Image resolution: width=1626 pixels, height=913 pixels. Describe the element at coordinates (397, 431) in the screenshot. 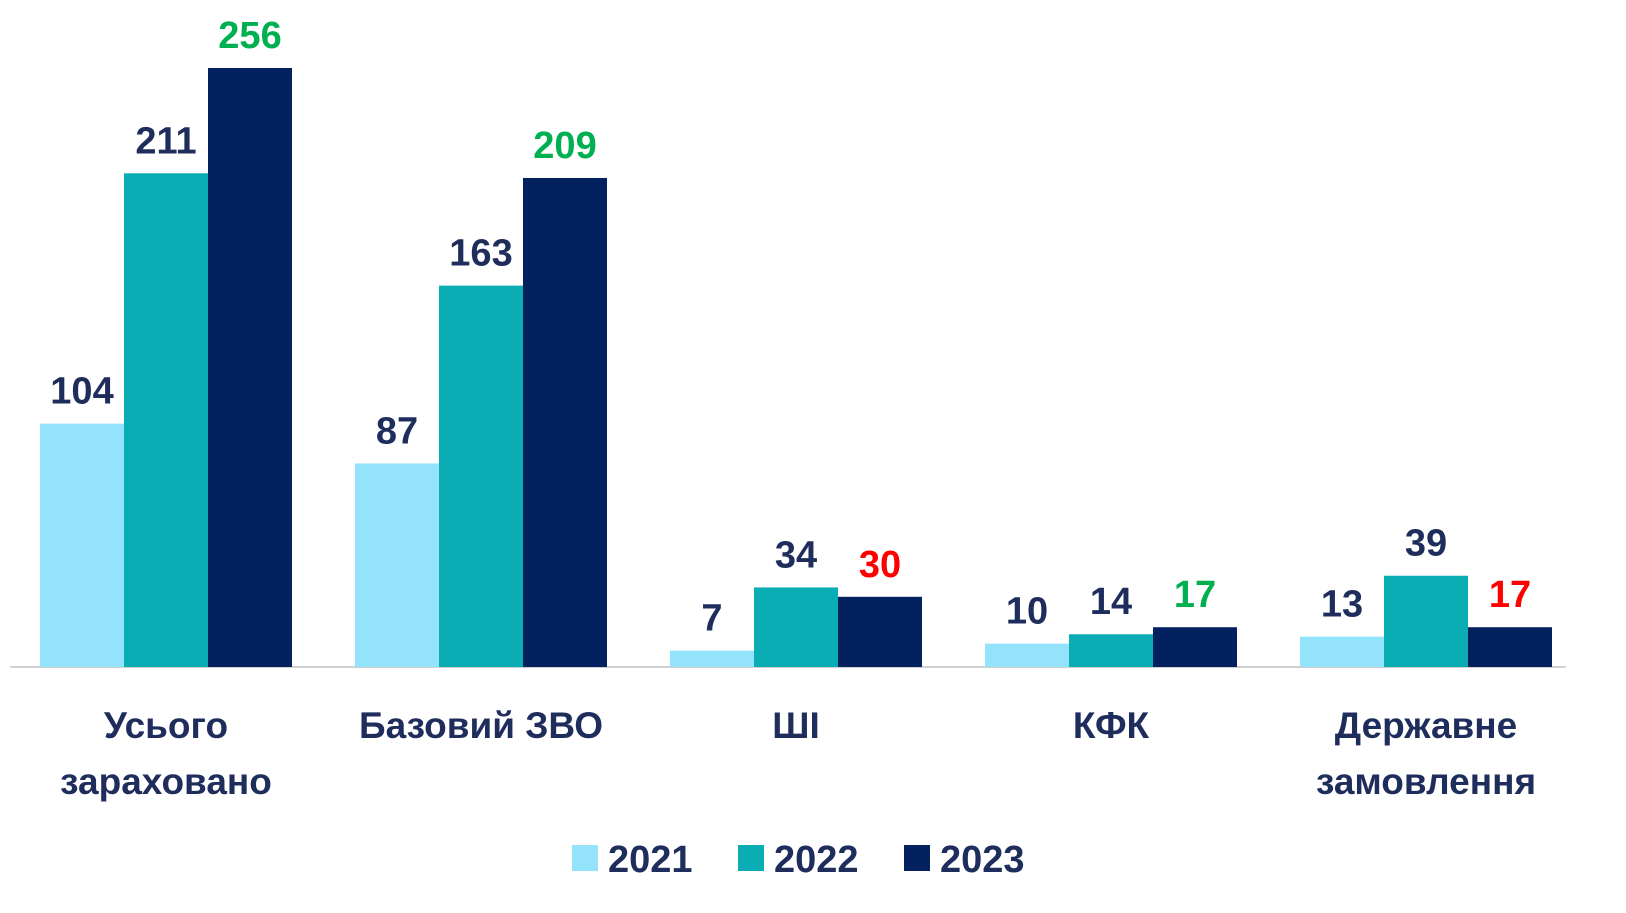

I see `data-label: 87` at that location.